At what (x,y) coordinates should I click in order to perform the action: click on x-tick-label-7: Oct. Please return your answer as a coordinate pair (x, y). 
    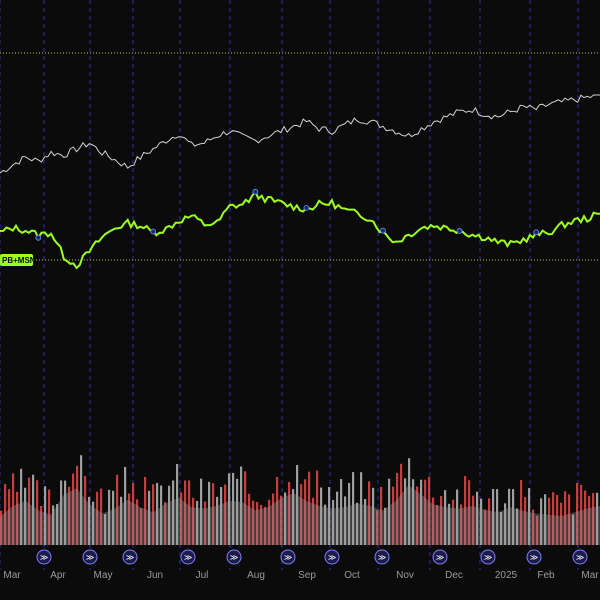
    Looking at the image, I should click on (352, 575).